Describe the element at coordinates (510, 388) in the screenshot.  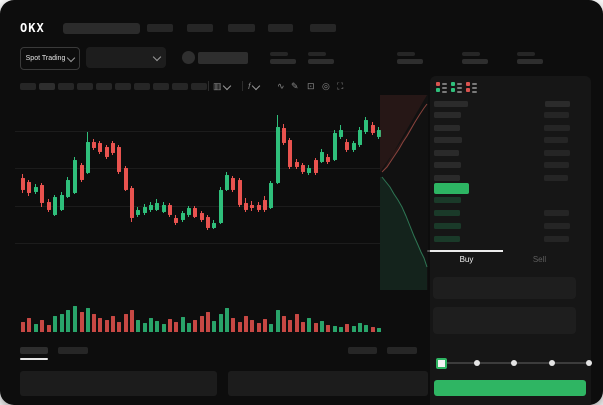
I see `buy-button` at that location.